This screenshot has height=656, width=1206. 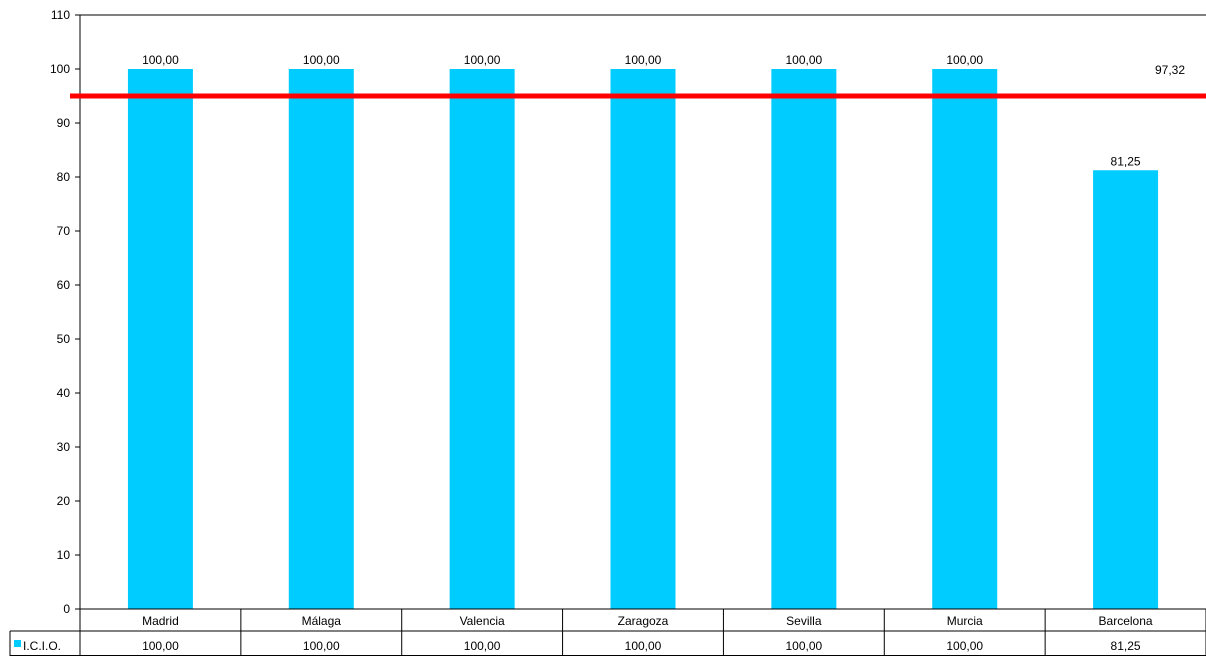 I want to click on y-tick-label: 70, so click(x=64, y=231).